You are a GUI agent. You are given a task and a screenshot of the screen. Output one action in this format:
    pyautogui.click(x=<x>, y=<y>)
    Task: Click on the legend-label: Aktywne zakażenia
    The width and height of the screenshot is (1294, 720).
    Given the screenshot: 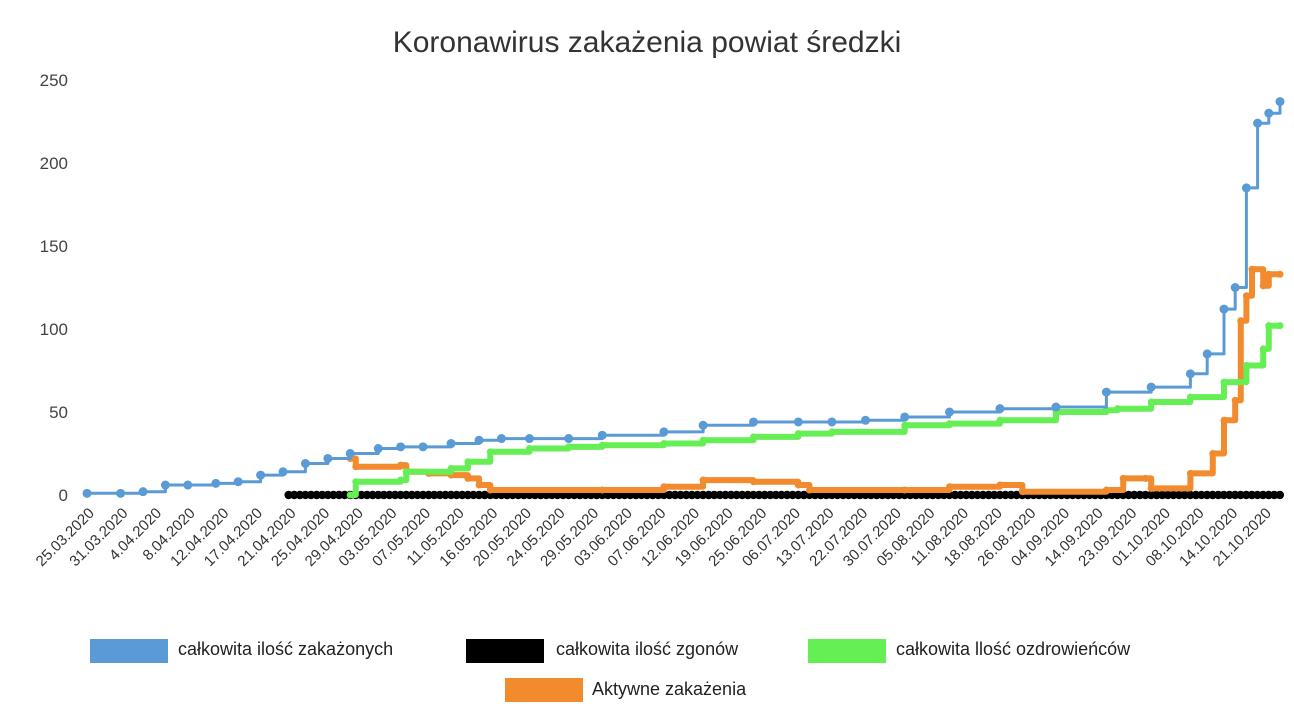 What is the action you would take?
    pyautogui.click(x=669, y=689)
    